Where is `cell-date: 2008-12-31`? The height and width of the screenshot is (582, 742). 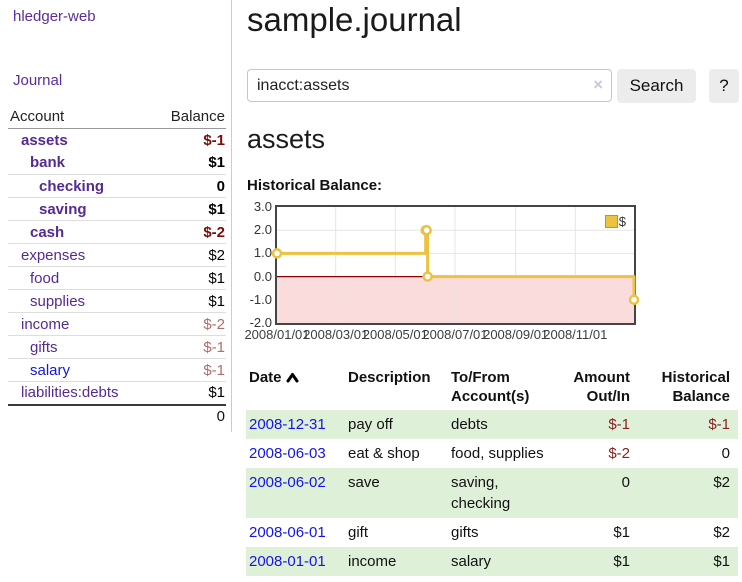 cell-date: 2008-12-31 is located at coordinates (295, 424).